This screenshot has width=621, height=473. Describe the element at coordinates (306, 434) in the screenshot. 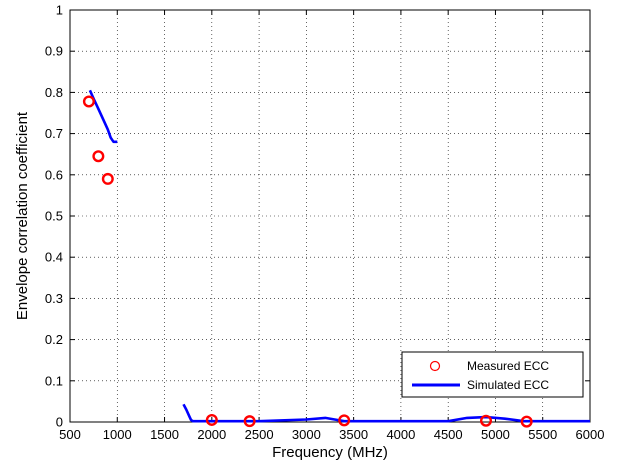

I see `x-tick-label: 3000` at that location.